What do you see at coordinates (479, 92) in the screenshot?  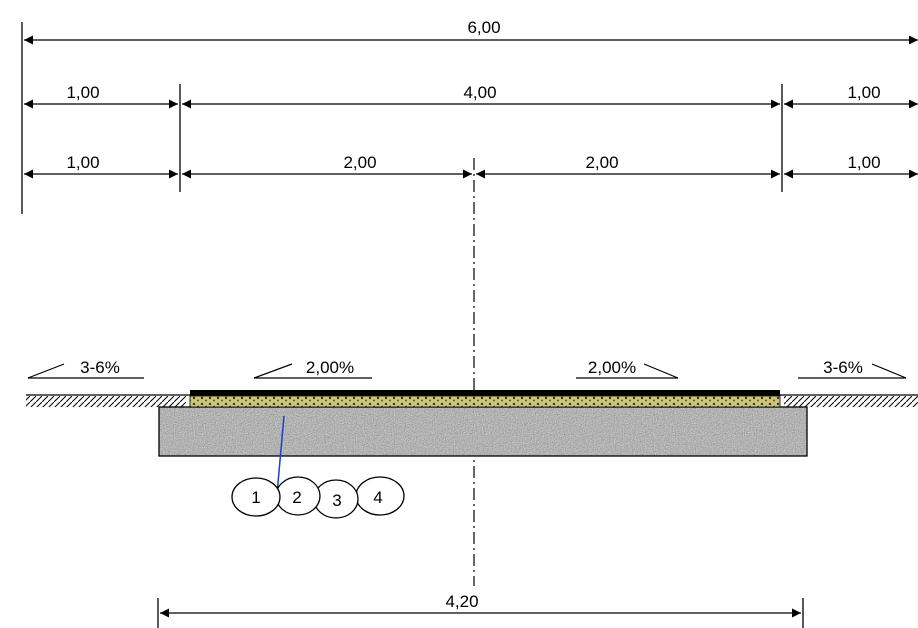 I see `dimension-label: 4,00` at bounding box center [479, 92].